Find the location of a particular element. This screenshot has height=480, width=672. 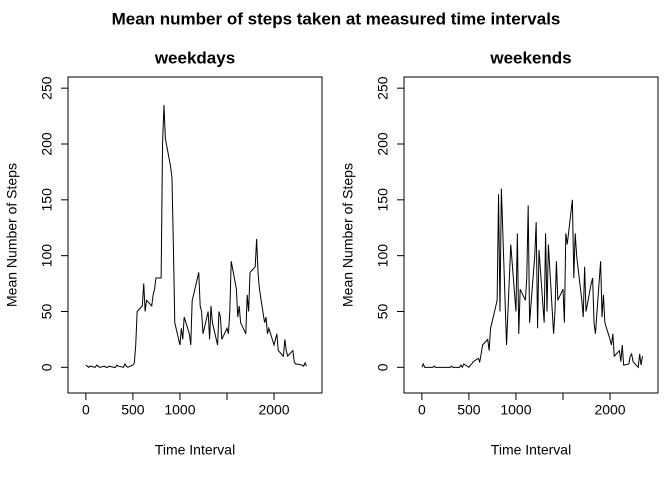

panel-title: weekends is located at coordinates (530, 57).